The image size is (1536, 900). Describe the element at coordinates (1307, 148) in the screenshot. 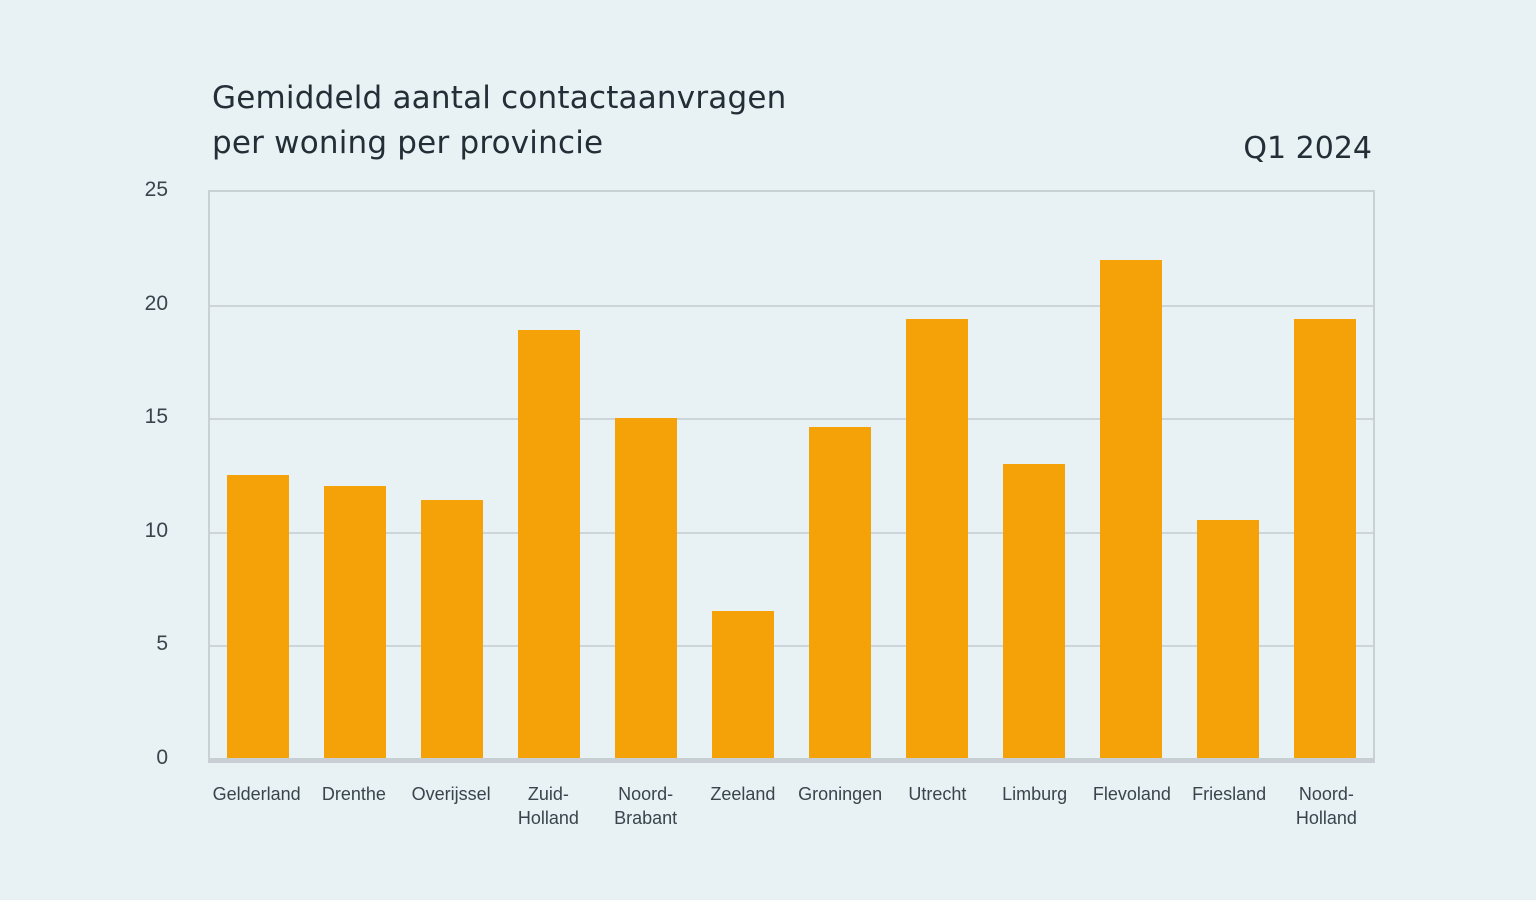

I see `chart-period-label: Q1 2024` at that location.